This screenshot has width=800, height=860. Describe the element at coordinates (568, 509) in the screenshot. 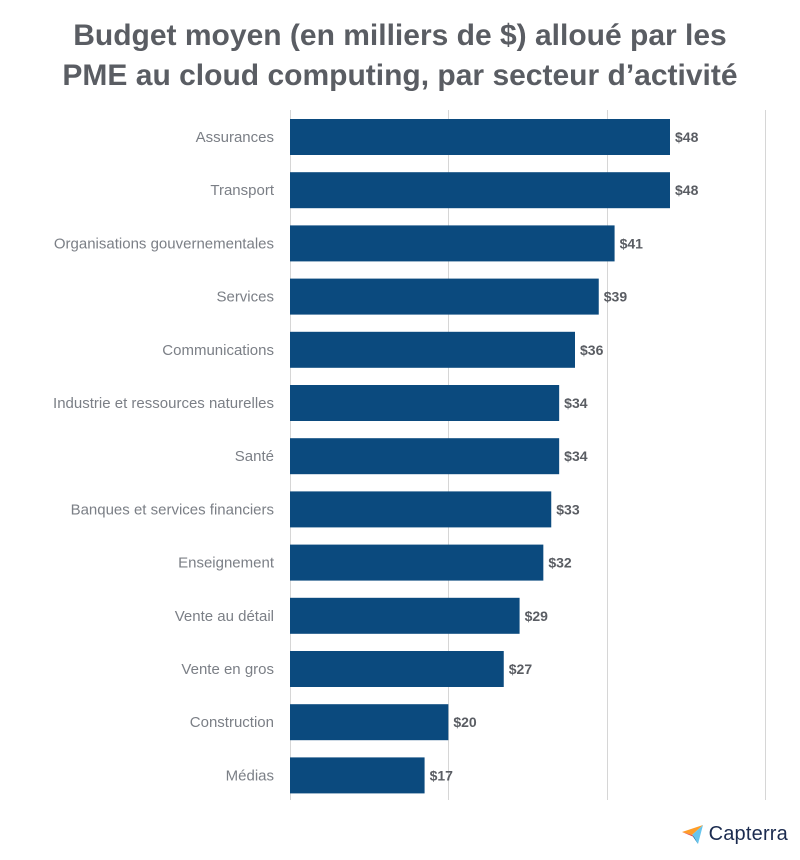

I see `value-label: $33` at that location.